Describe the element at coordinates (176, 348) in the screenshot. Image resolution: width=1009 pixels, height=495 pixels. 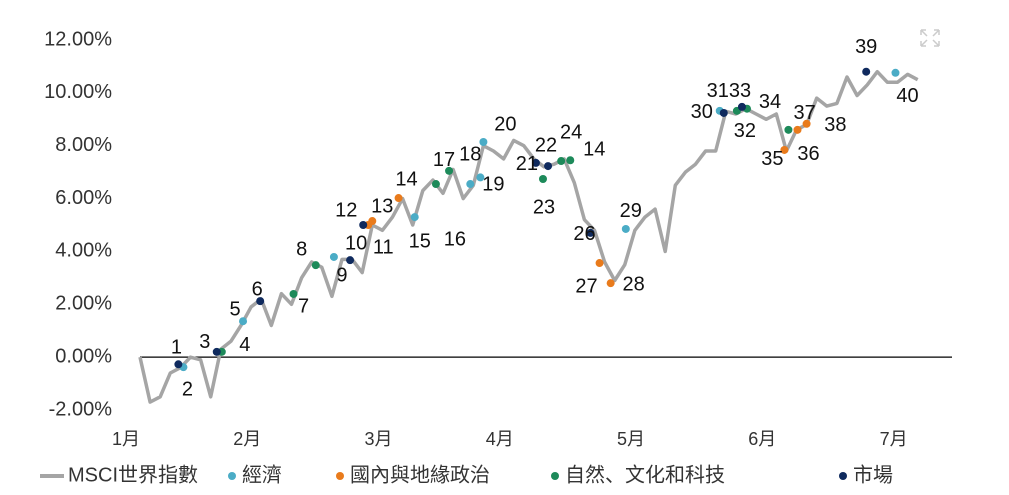
I see `event-label: 1` at that location.